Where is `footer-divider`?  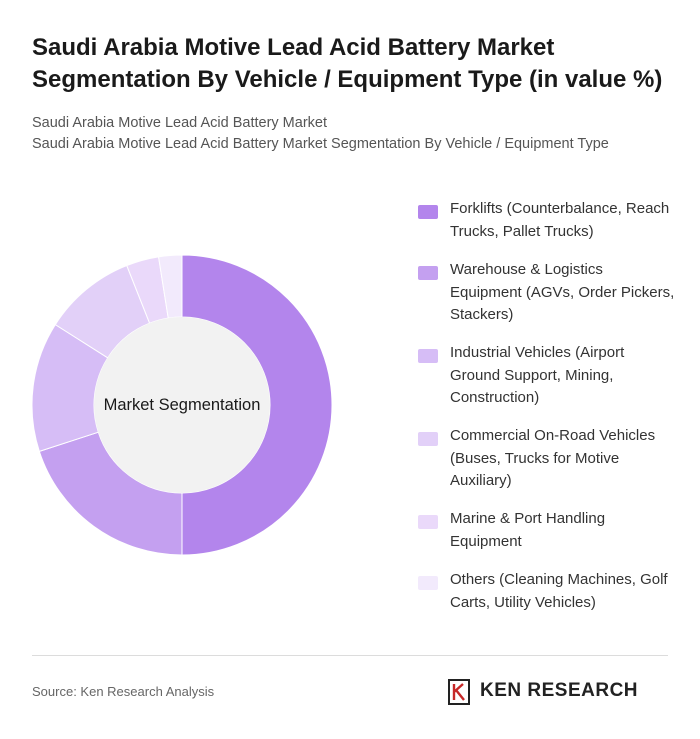 footer-divider is located at coordinates (350, 655).